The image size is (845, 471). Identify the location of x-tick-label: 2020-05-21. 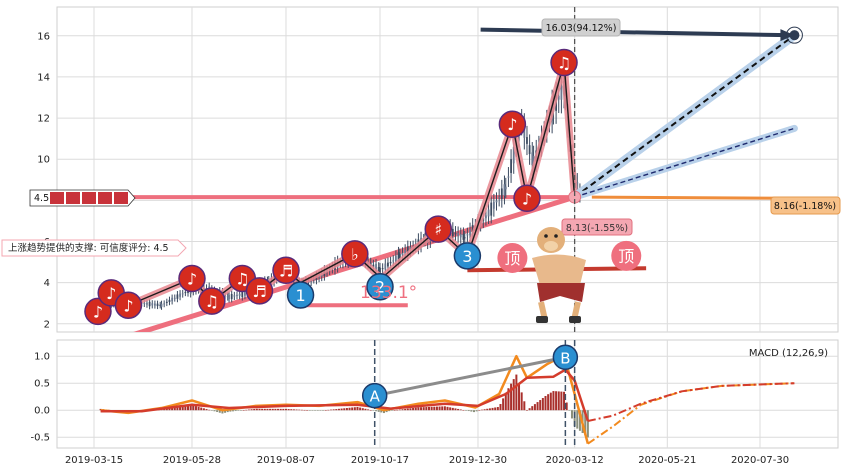
(667, 460).